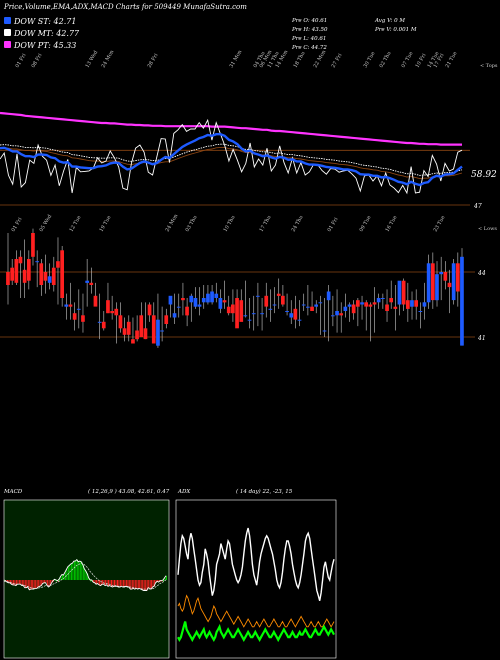 The height and width of the screenshot is (660, 500). I want to click on minus-di-line, so click(256, 611).